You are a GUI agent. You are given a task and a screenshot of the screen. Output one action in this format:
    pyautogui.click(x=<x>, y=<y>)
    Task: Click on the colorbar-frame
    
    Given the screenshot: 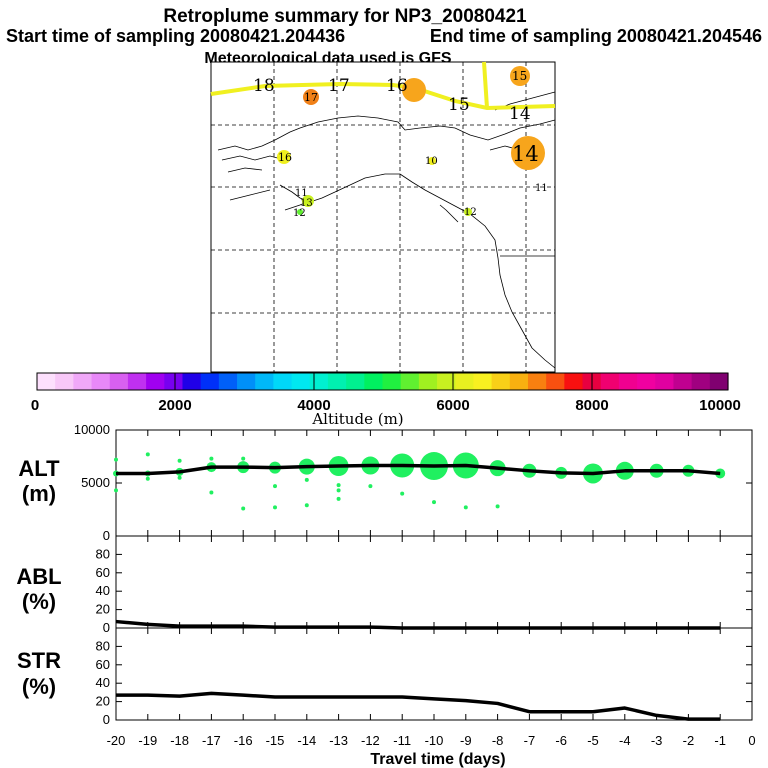 What is the action you would take?
    pyautogui.click(x=382, y=381)
    